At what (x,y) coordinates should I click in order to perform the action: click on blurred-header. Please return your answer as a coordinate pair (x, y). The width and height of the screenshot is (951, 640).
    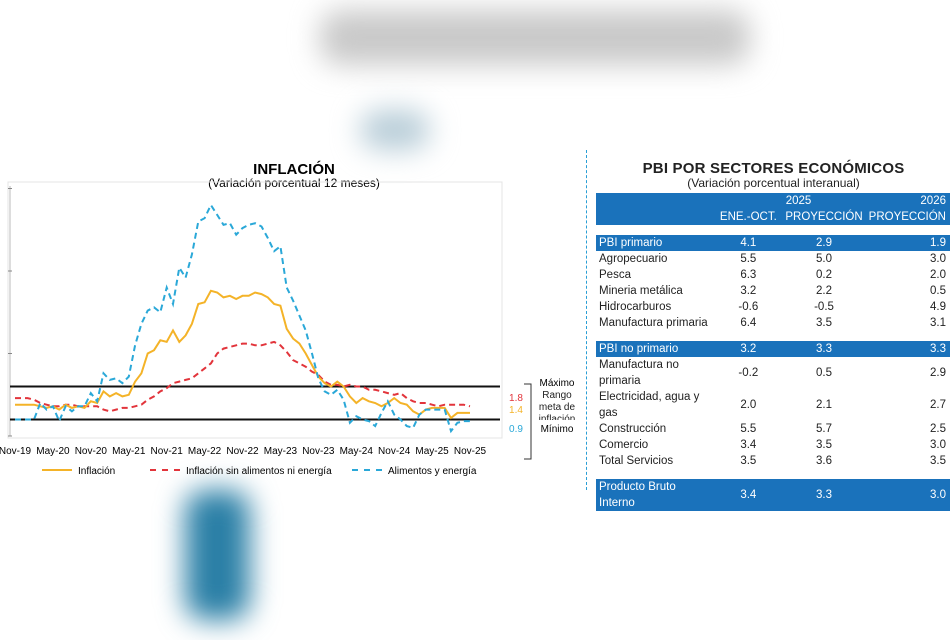
    Looking at the image, I should click on (535, 37).